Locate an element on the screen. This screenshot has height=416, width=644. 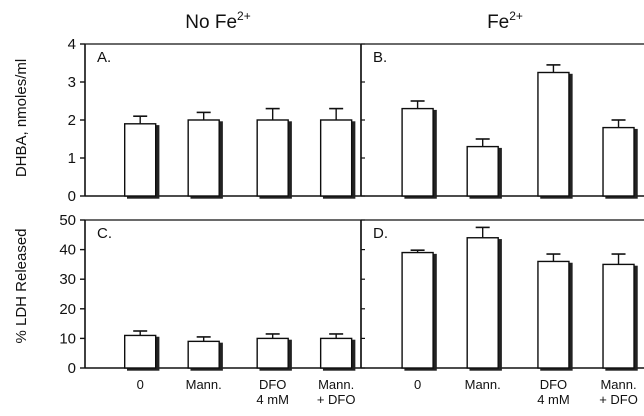
panel-a-ytick-label: 3 is located at coordinates (72, 82).